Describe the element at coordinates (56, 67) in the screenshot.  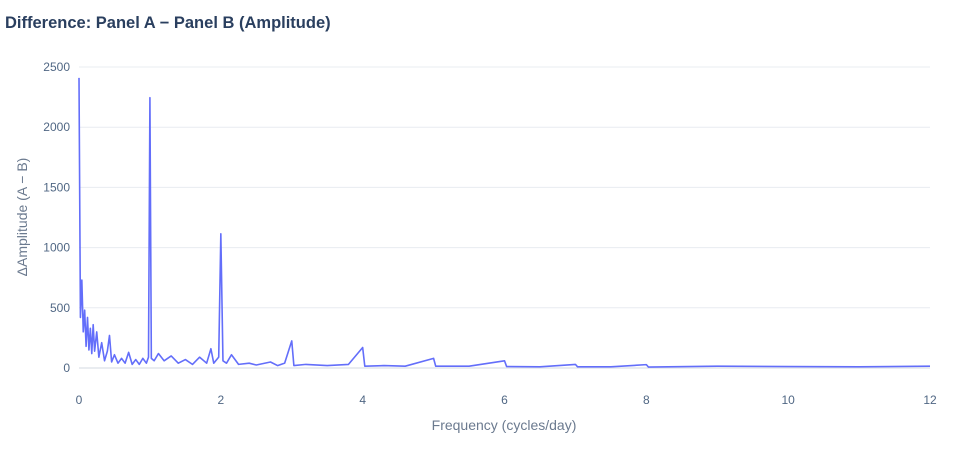
I see `y-tick-label: 2500` at that location.